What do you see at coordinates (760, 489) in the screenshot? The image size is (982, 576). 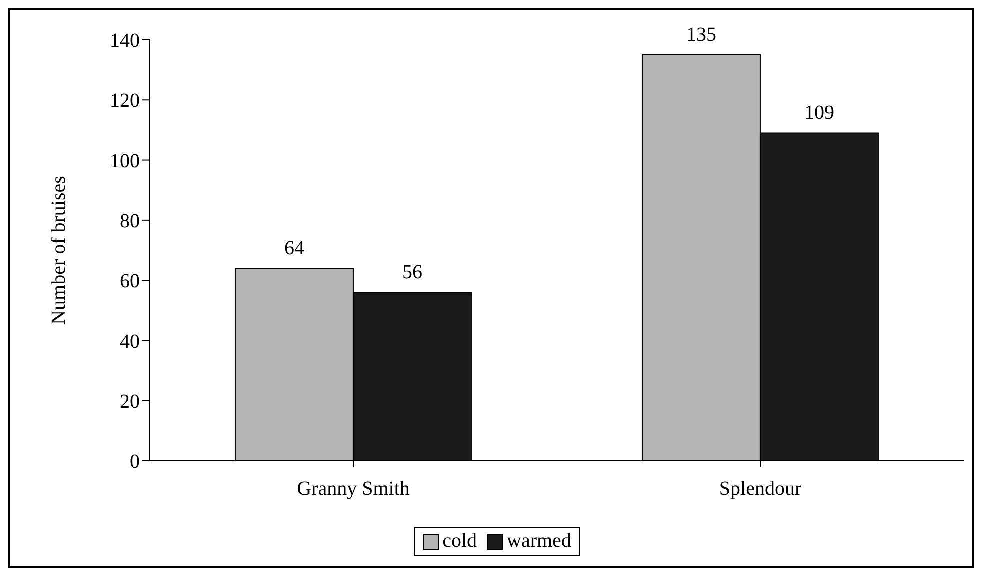 I see `x-tick-label: Splendour` at bounding box center [760, 489].